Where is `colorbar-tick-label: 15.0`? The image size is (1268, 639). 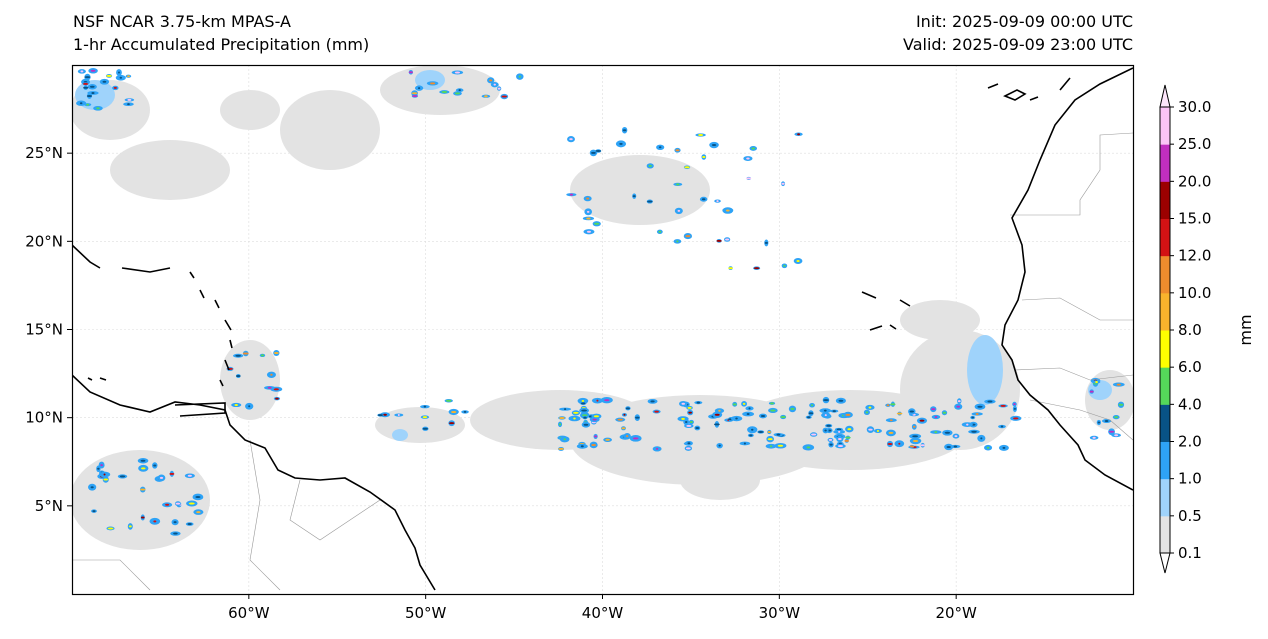 colorbar-tick-label: 15.0 is located at coordinates (1194, 219).